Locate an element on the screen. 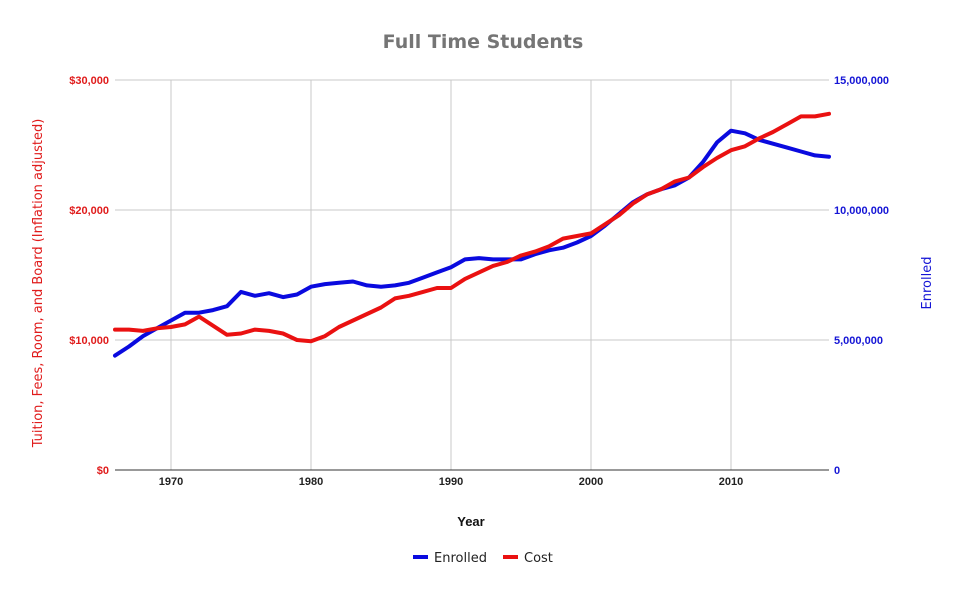 The image size is (965, 596). x-axis-ticks: 1970 1980 1990 2000 2010 is located at coordinates (451, 482).